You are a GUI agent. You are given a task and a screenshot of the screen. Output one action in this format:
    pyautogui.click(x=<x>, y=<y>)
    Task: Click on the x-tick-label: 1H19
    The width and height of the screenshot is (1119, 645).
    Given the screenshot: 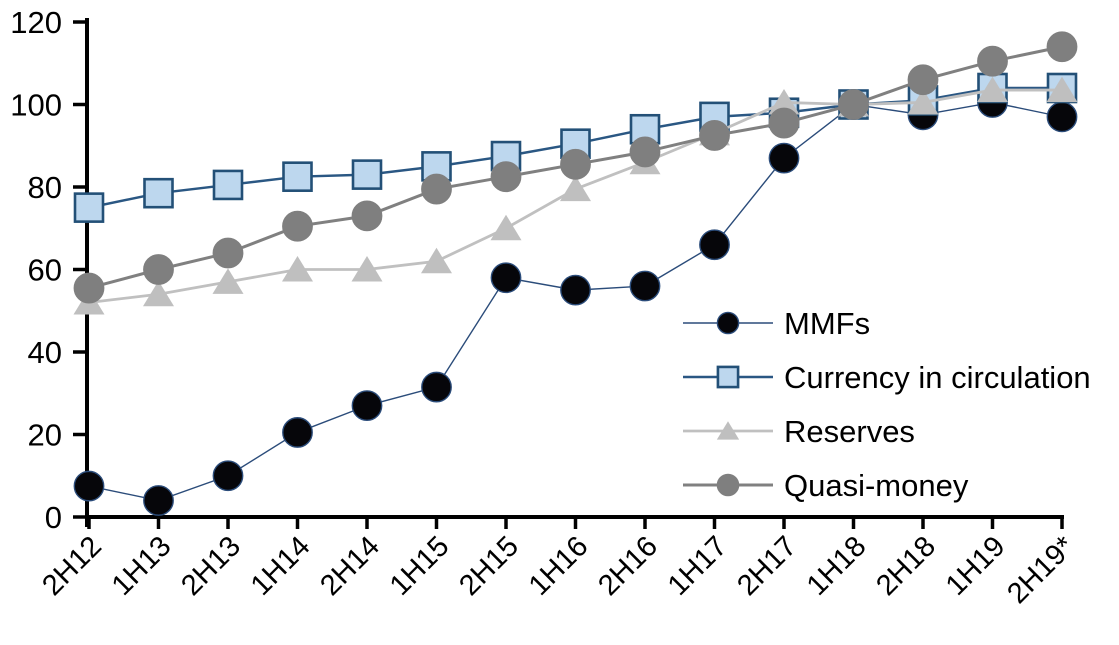 What is the action you would take?
    pyautogui.click(x=976, y=566)
    